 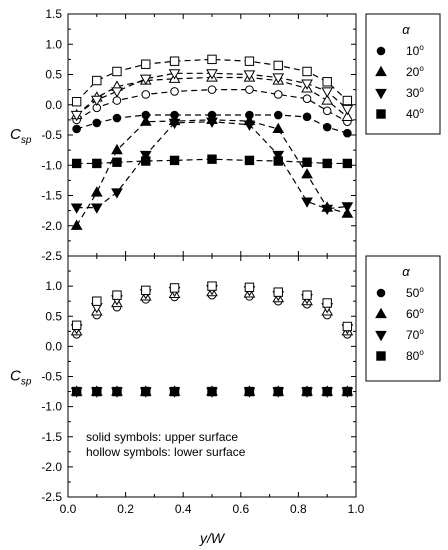 What do you see at coordinates (51, 165) in the screenshot?
I see `y-tick-label: -1.0` at bounding box center [51, 165].